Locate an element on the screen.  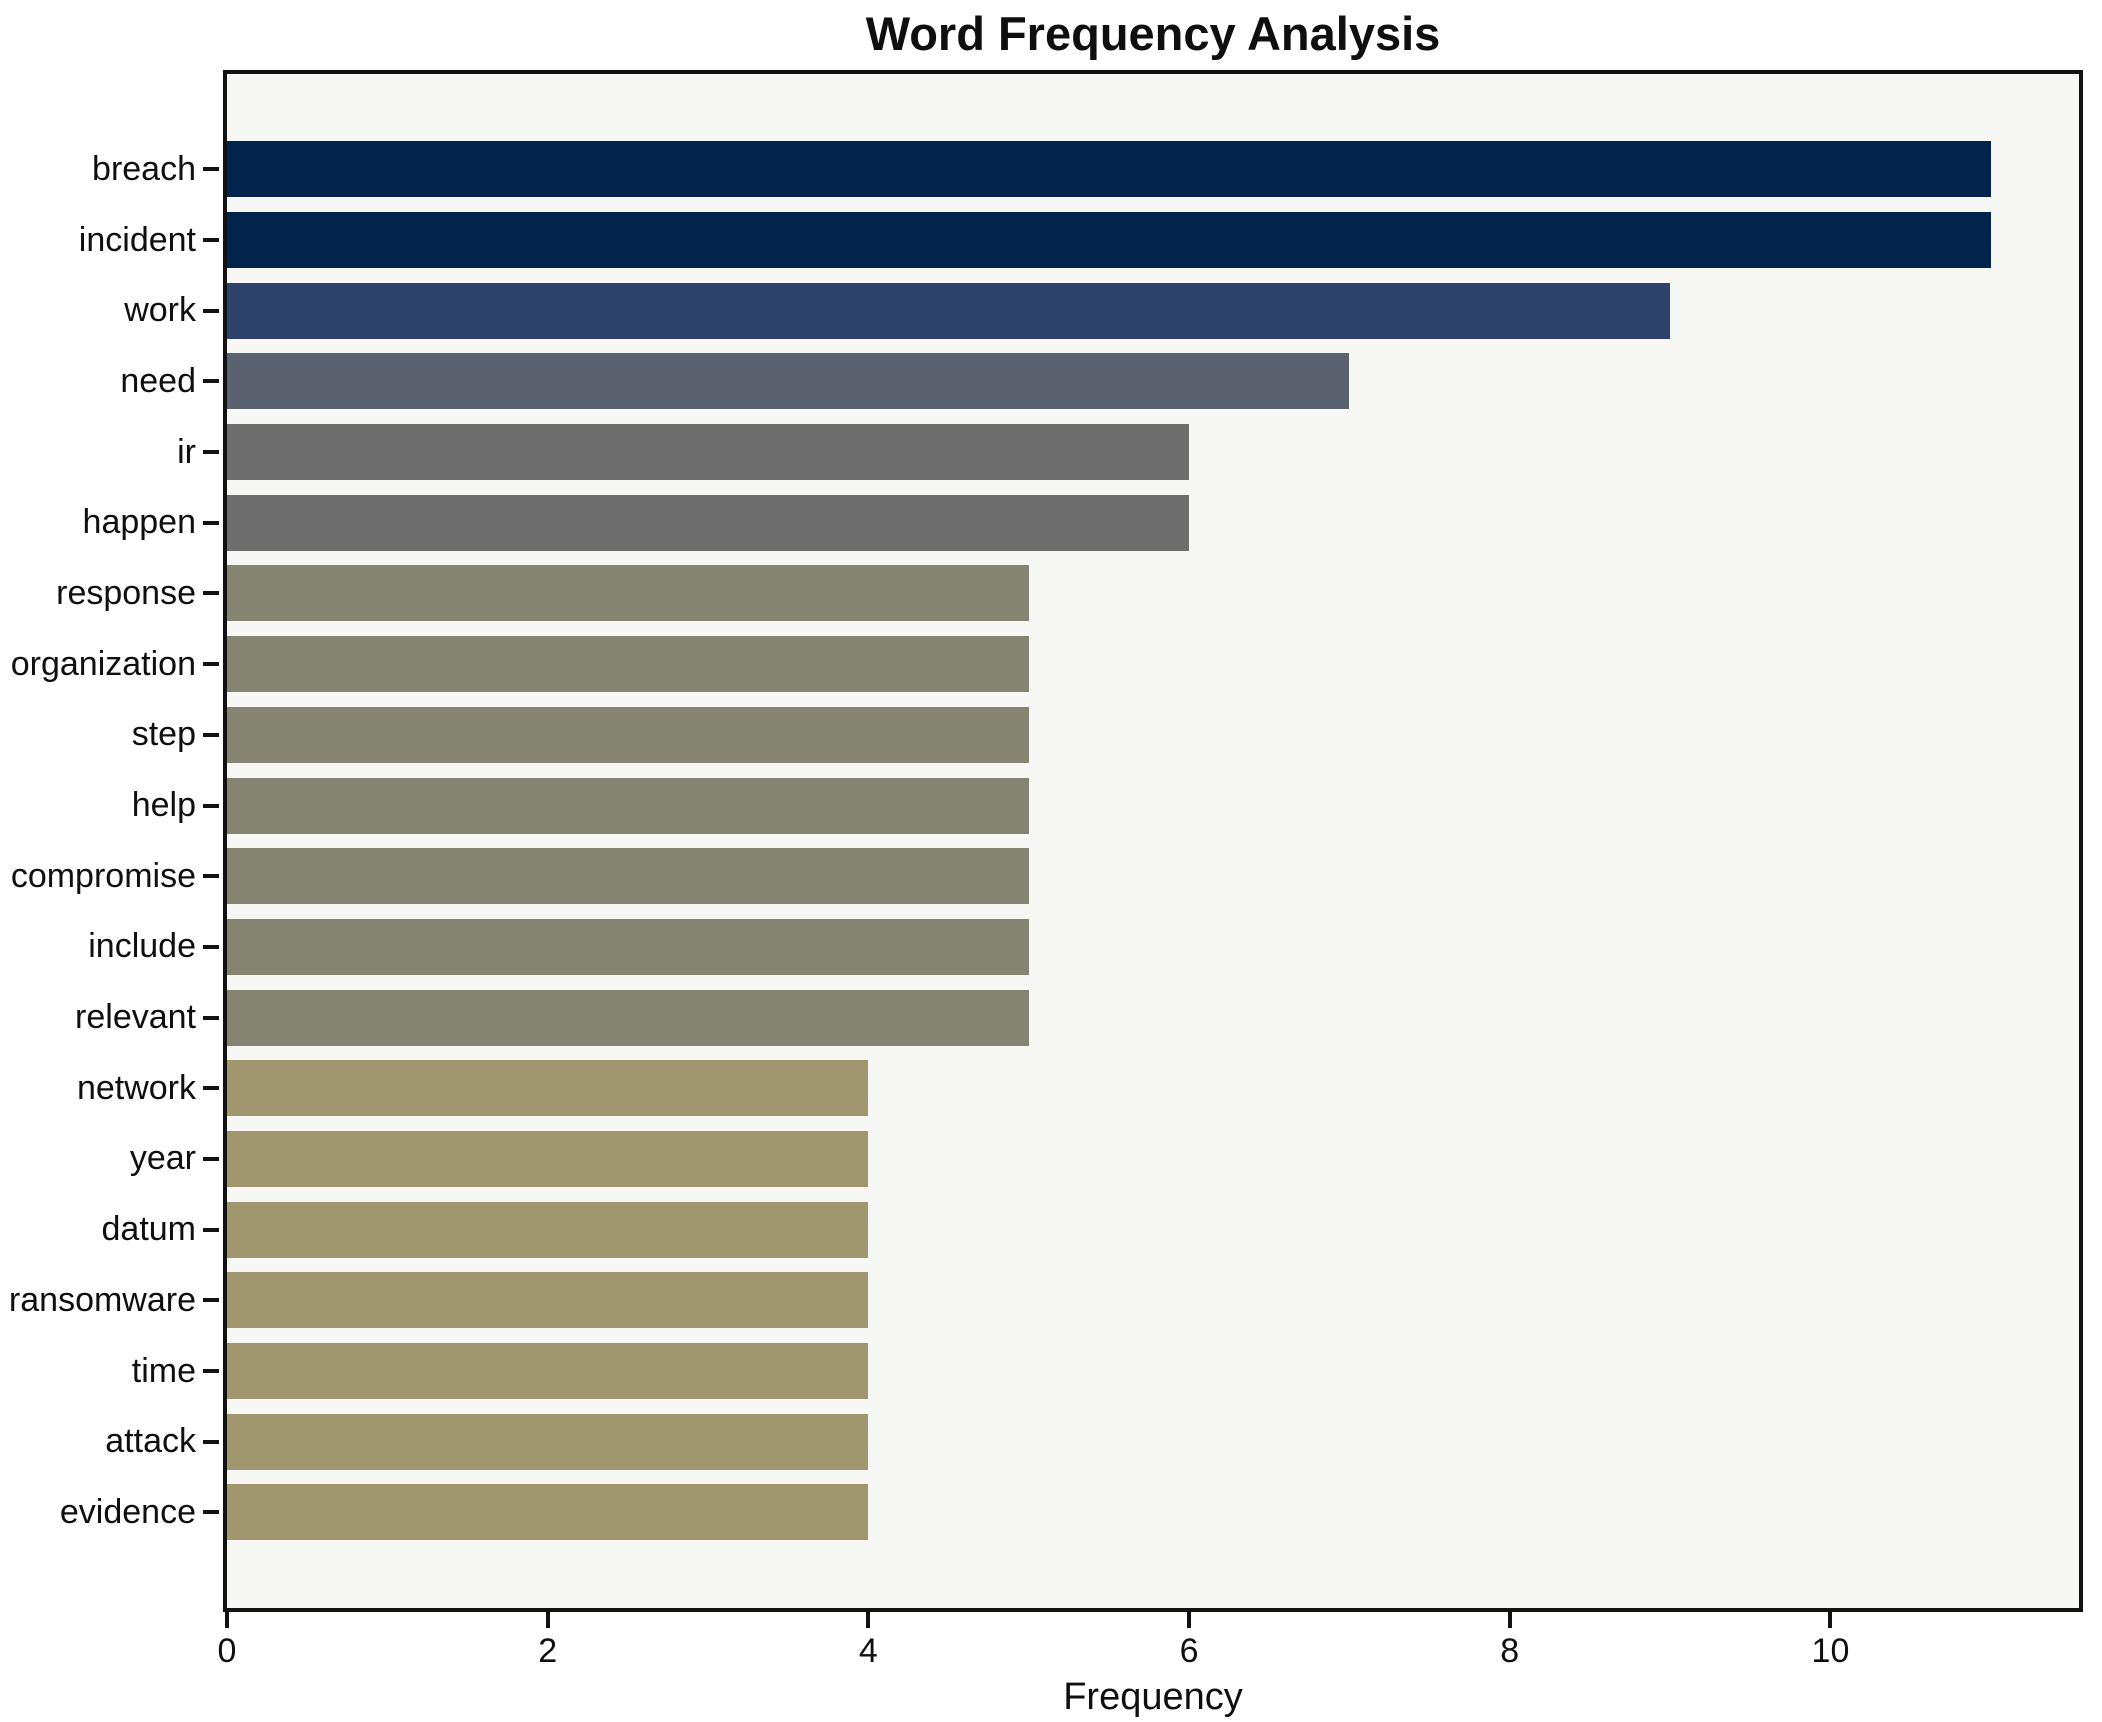
y-label-step: step is located at coordinates (163, 734).